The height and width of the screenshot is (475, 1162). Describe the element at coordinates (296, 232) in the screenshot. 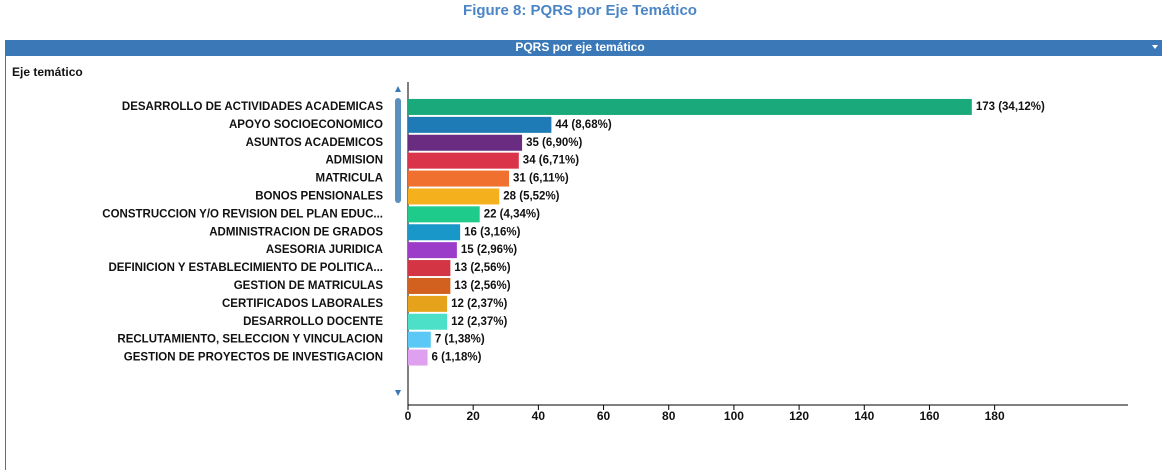

I see `y-tick-label: ADMINISTRACION DE GRADOS` at that location.